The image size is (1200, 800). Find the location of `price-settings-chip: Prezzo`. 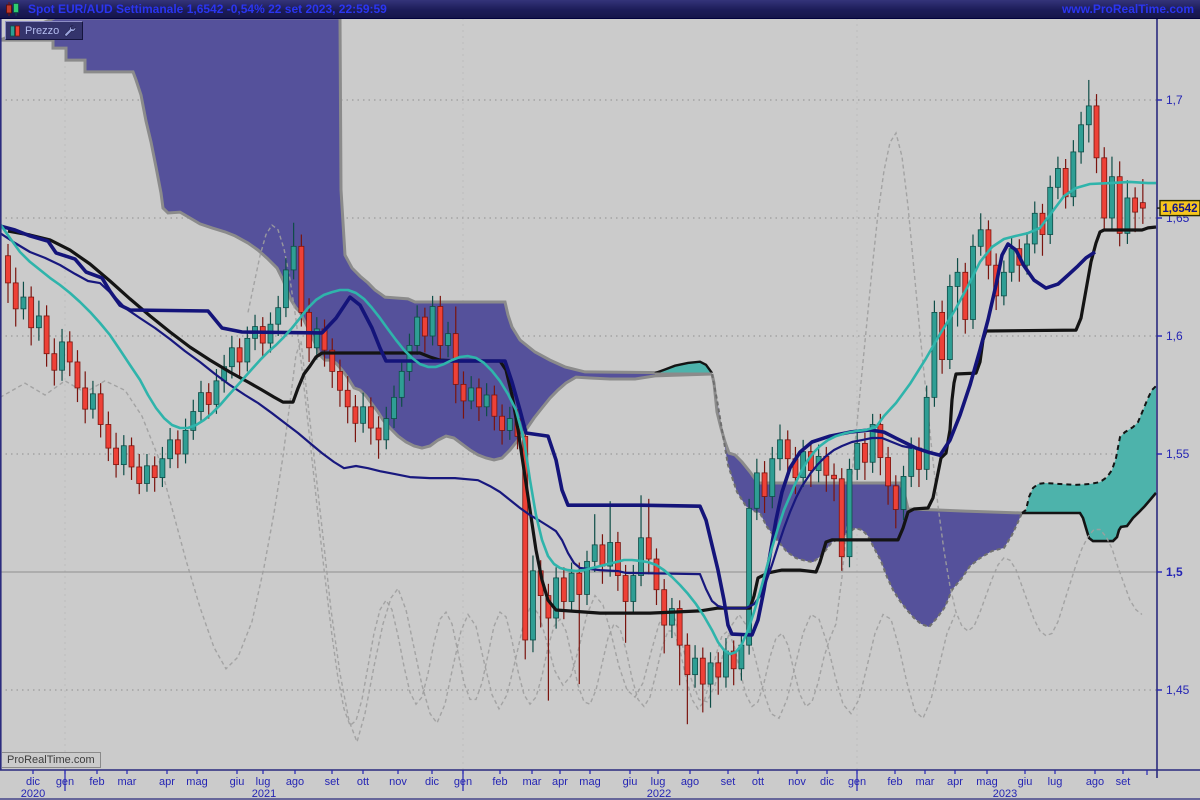

price-settings-chip: Prezzo is located at coordinates (44, 30).